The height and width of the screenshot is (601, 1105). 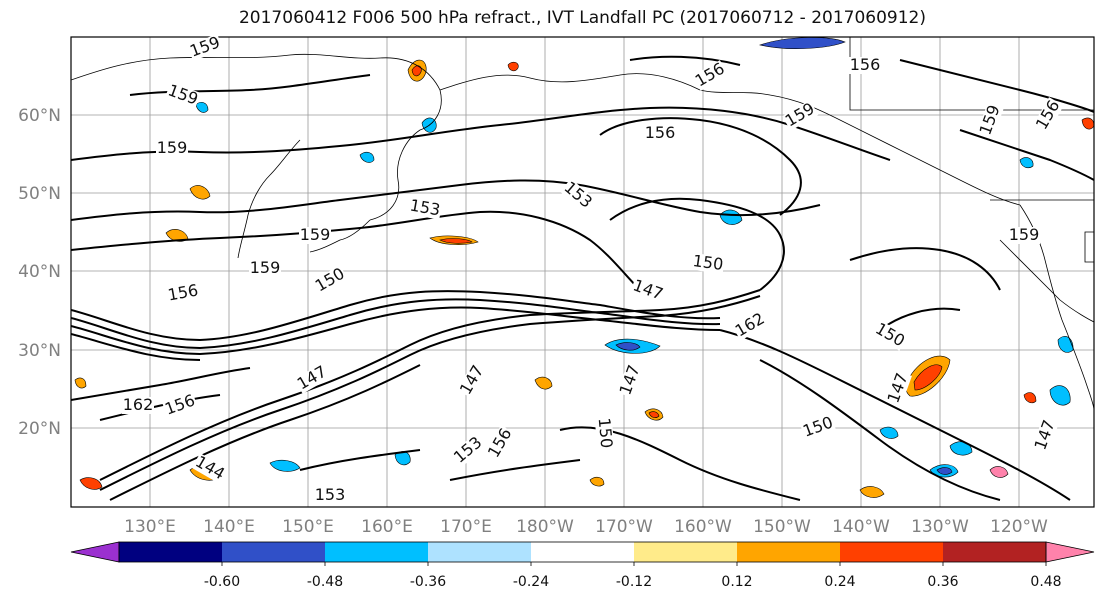 I want to click on longitude-label: 160°W, so click(x=703, y=527).